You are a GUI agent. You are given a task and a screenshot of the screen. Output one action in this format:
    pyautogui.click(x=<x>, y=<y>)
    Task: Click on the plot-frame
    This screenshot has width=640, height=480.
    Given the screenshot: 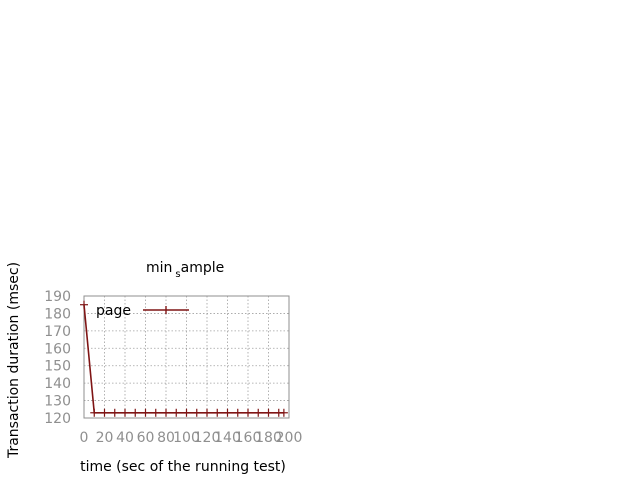 What is the action you would take?
    pyautogui.click(x=186, y=357)
    